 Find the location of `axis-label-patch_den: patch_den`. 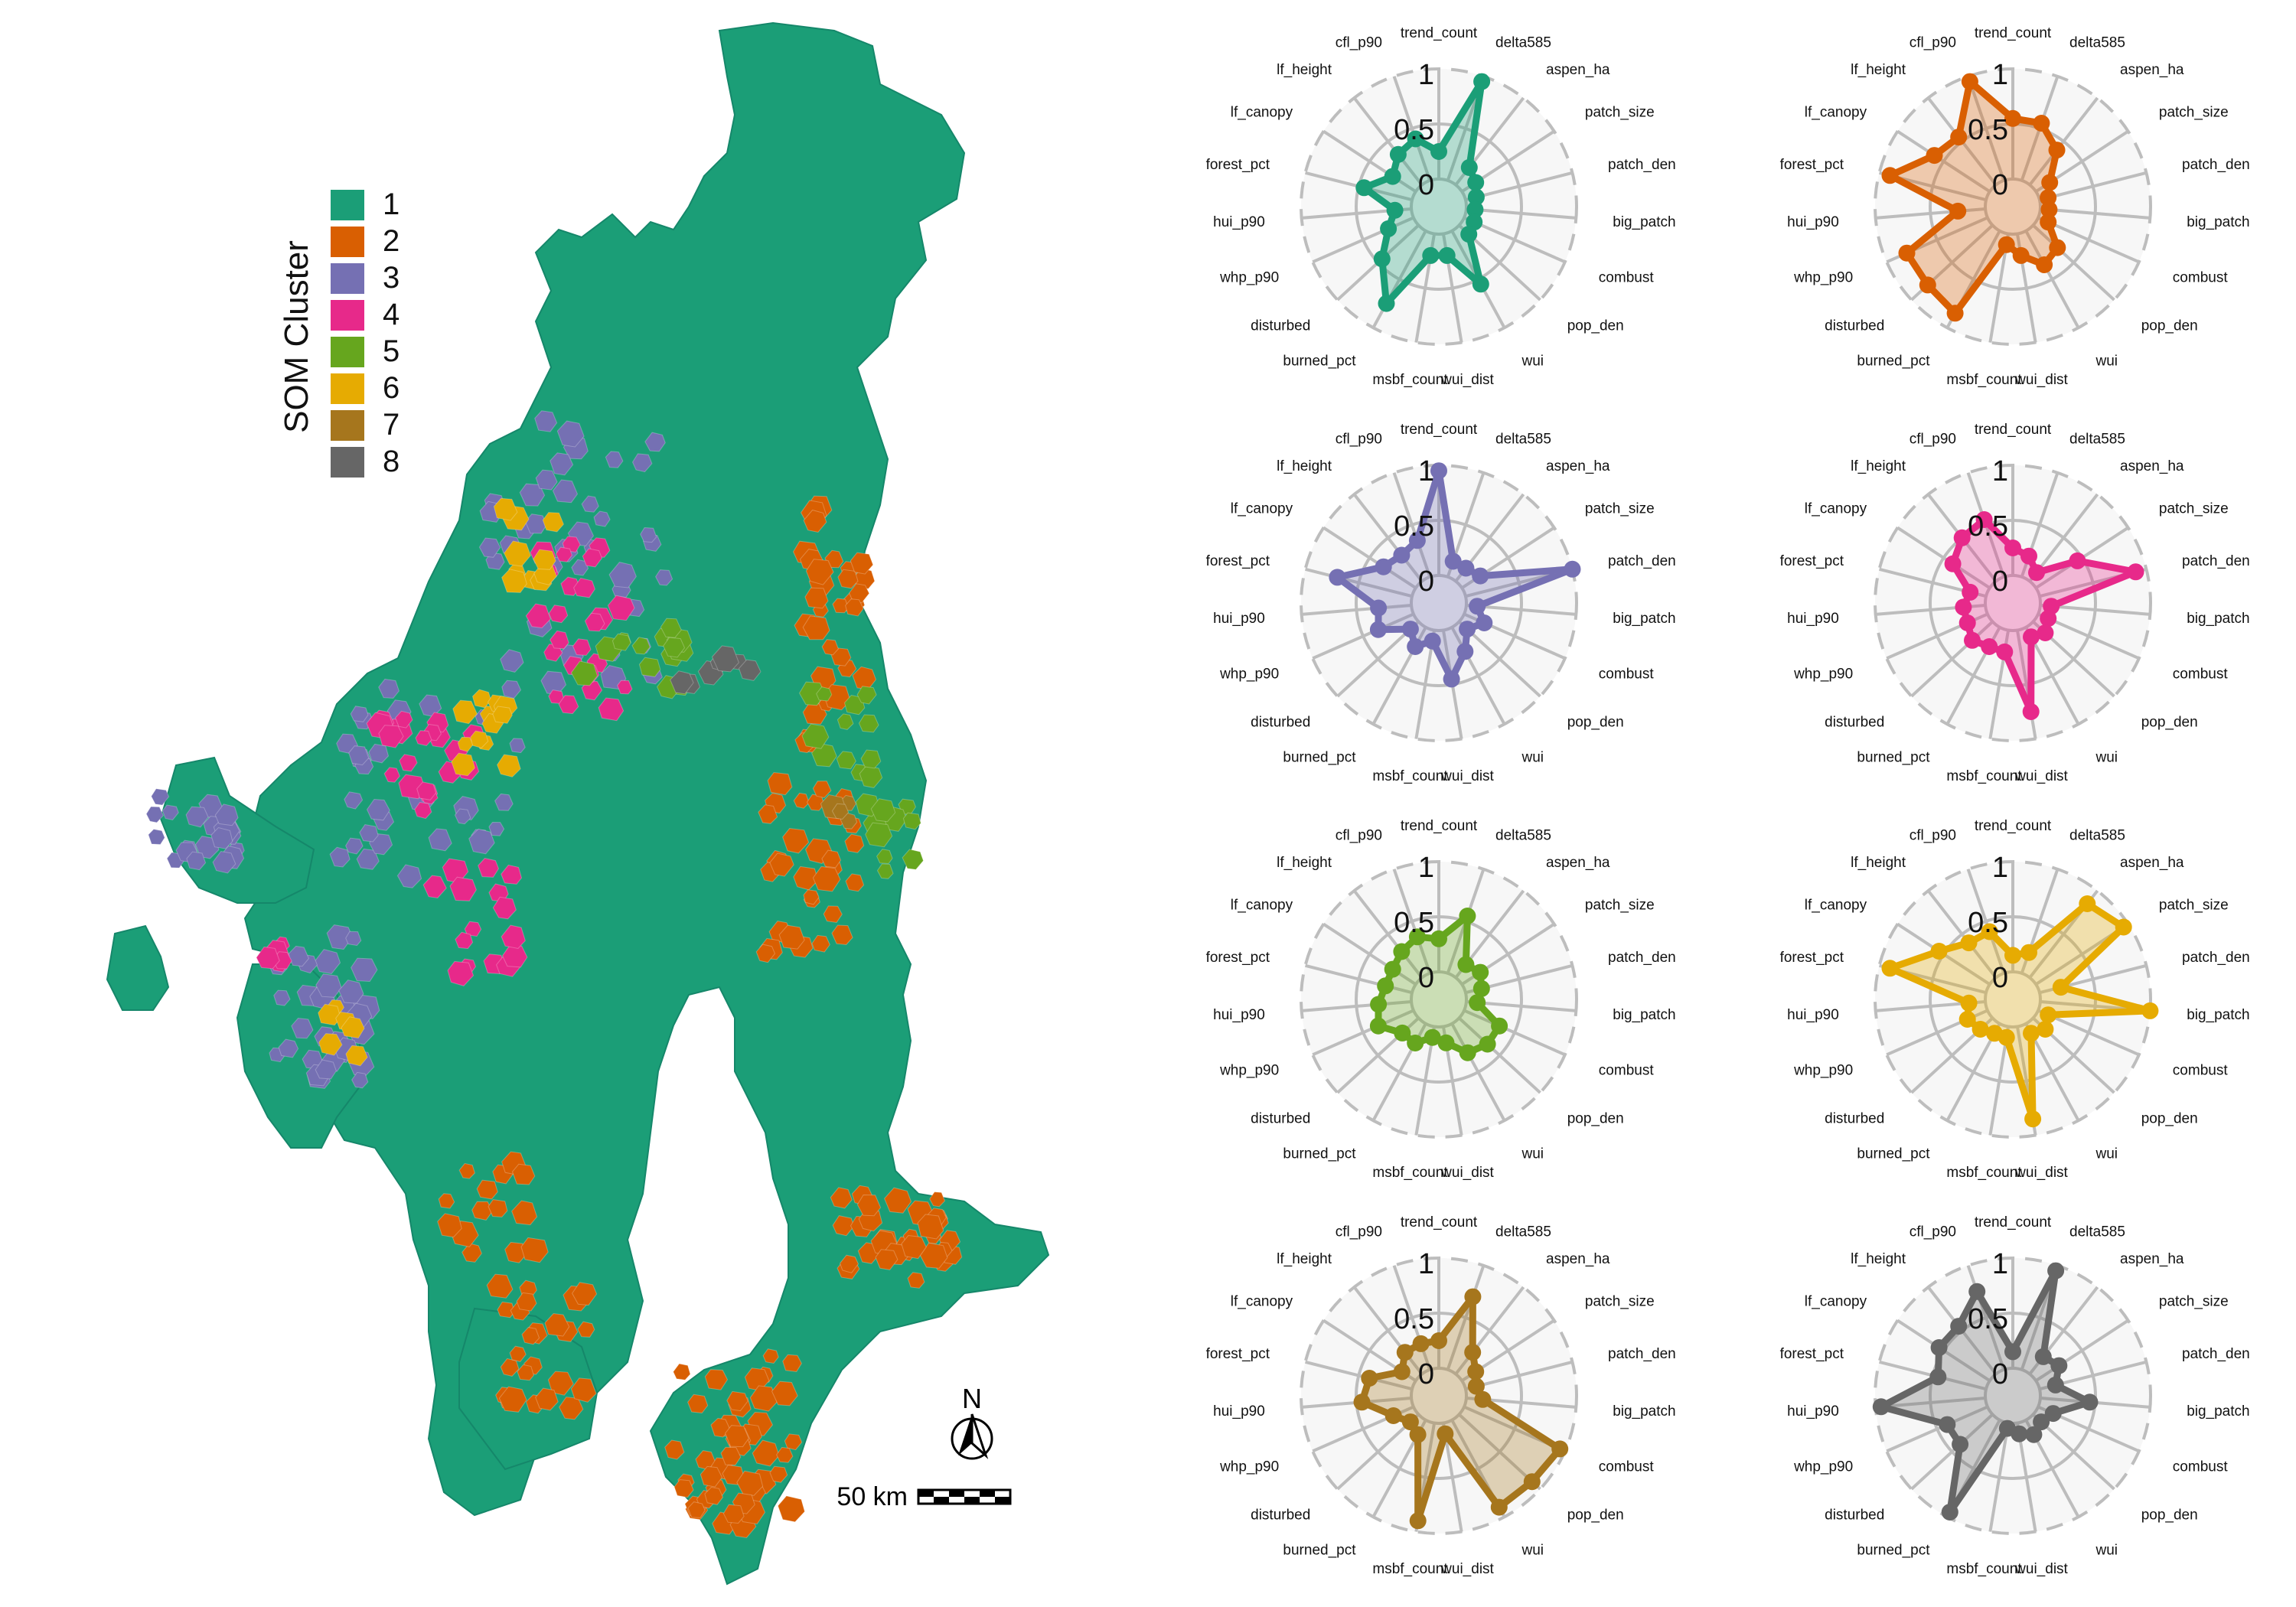

axis-label-patch_den: patch_den is located at coordinates (1642, 1354).